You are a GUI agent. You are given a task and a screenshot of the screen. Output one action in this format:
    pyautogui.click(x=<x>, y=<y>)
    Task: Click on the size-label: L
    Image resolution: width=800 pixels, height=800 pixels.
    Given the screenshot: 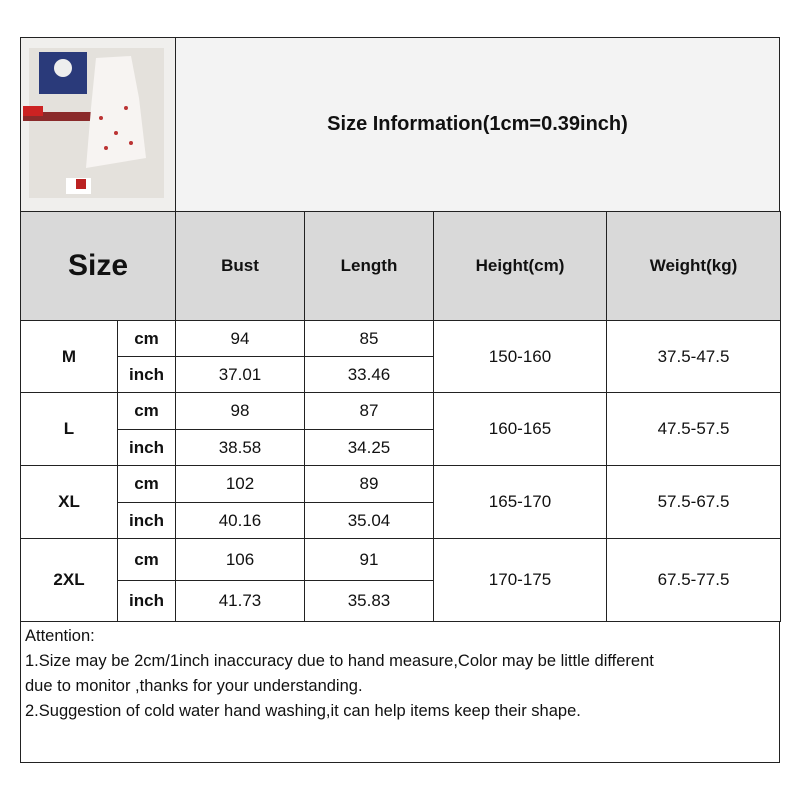 What is the action you would take?
    pyautogui.click(x=69, y=429)
    